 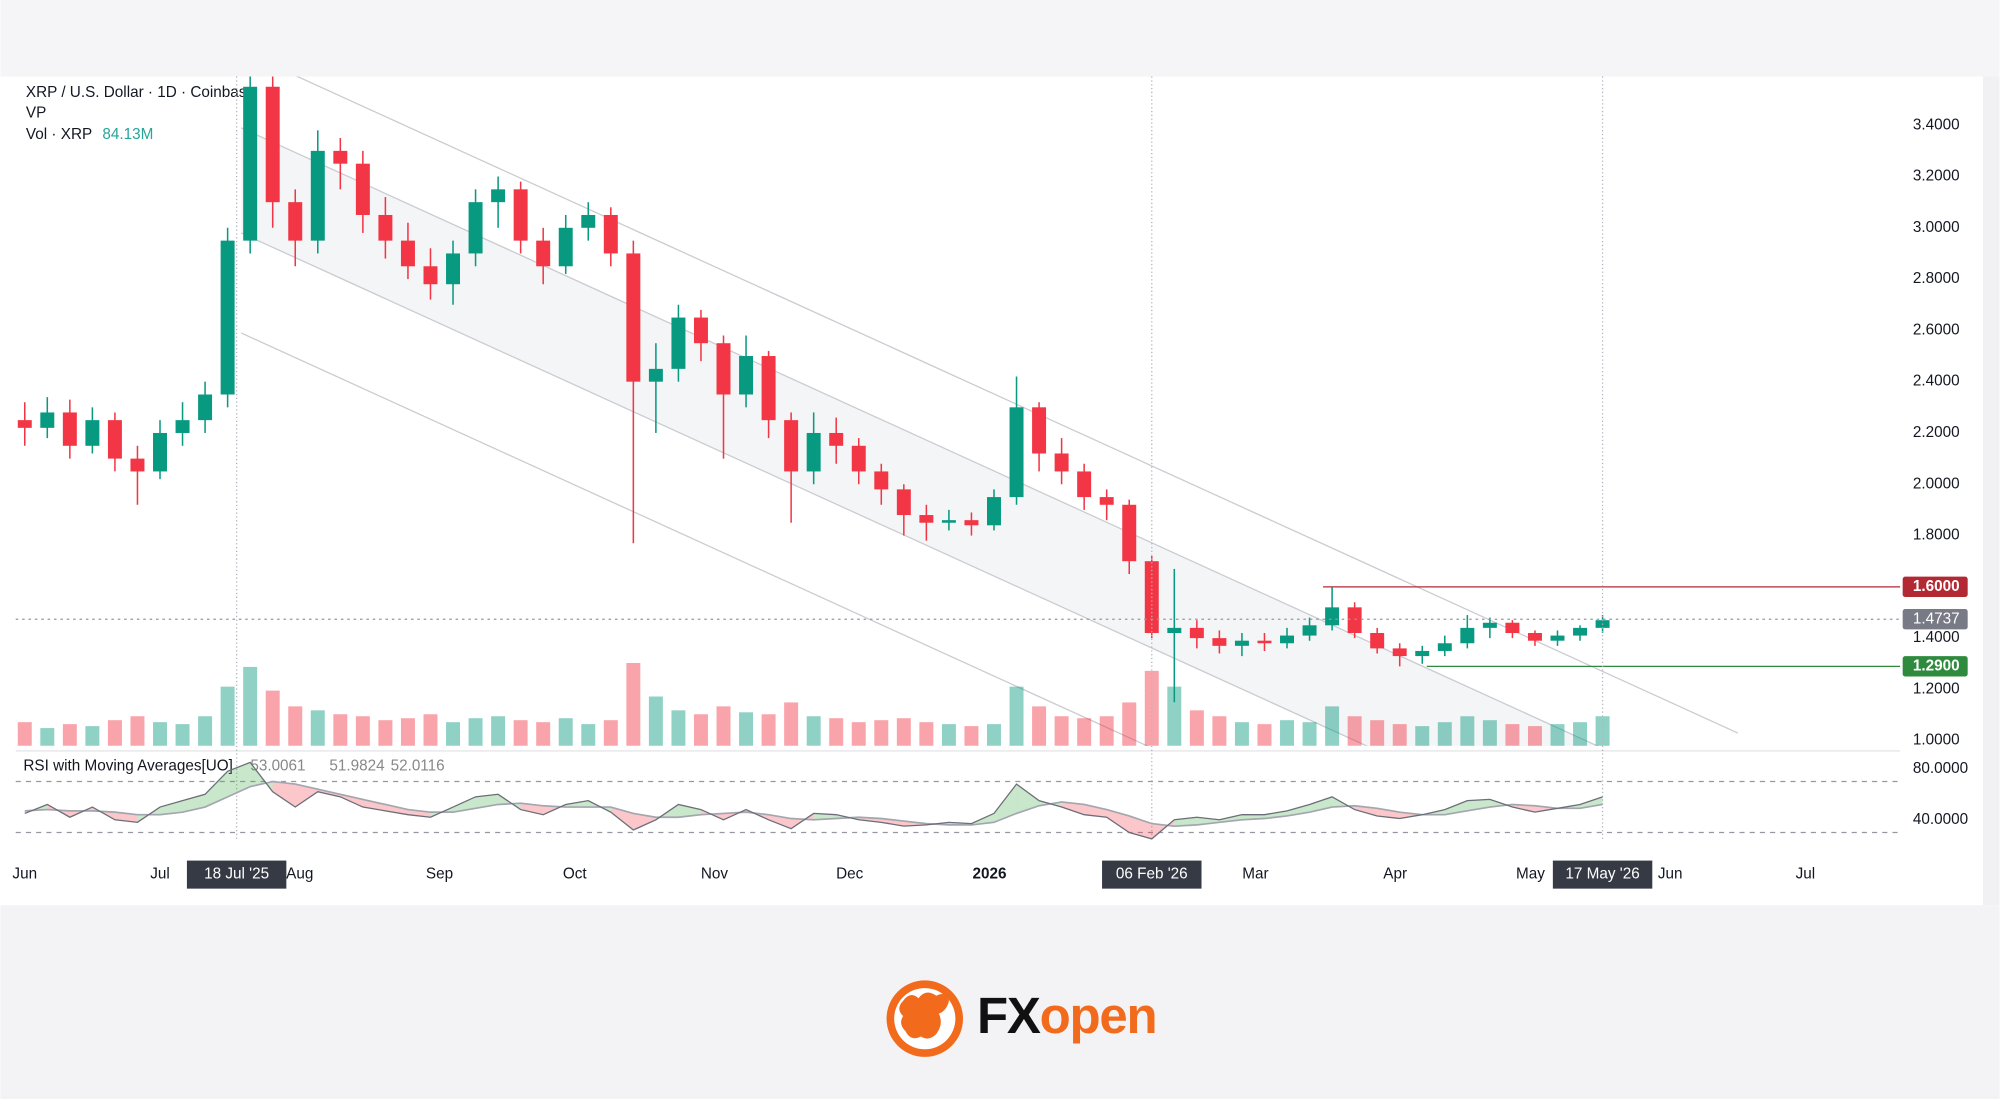 I want to click on volume-label: Vol · XRP, so click(x=59, y=134).